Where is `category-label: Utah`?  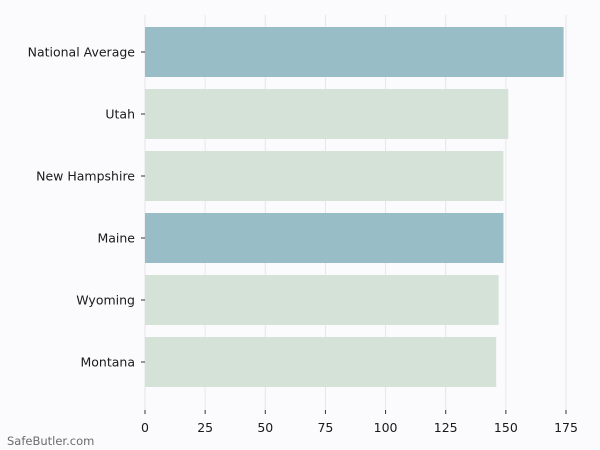 category-label: Utah is located at coordinates (120, 114).